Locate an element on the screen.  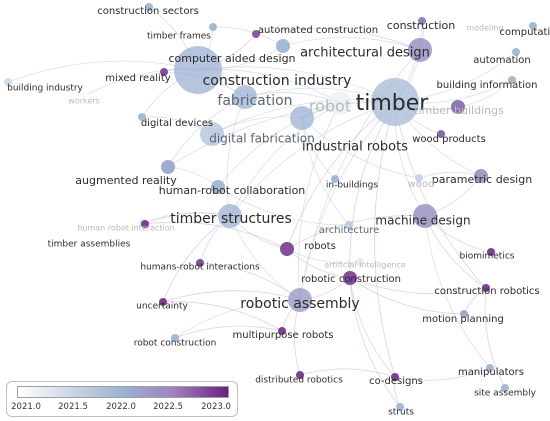
label-computation: computation is located at coordinates (524, 32).